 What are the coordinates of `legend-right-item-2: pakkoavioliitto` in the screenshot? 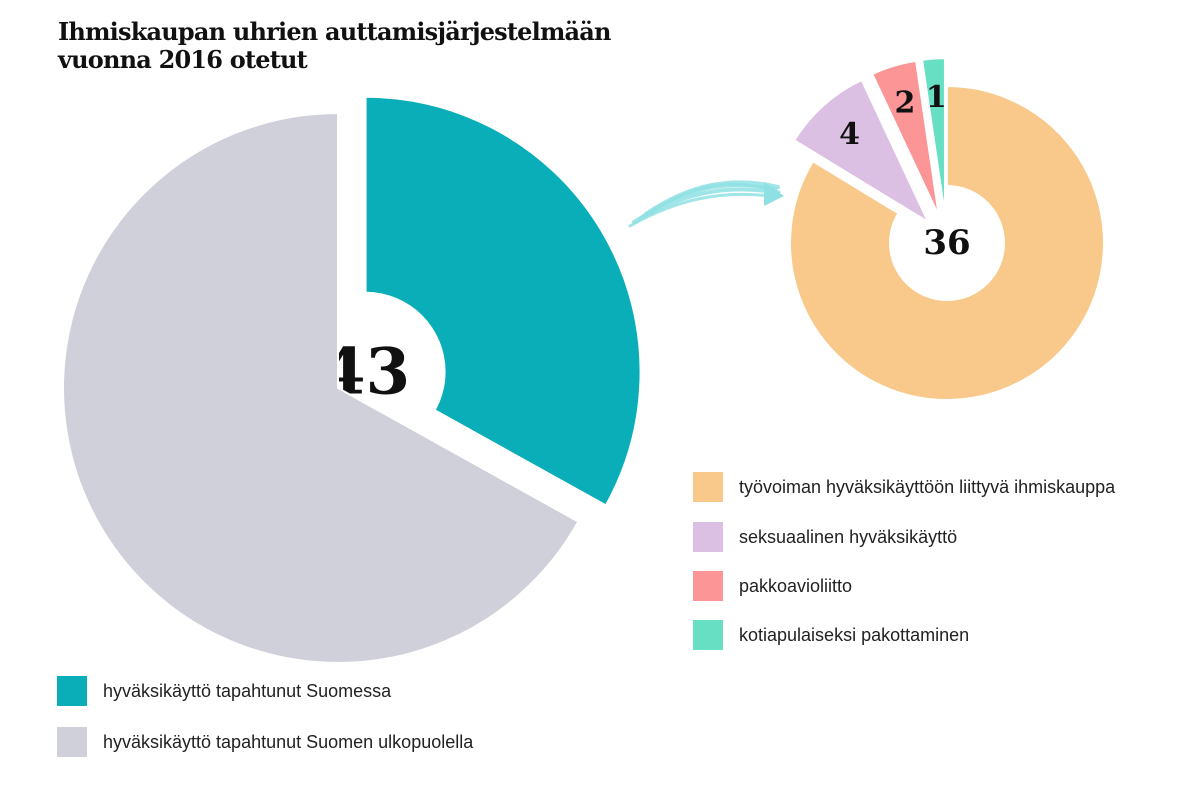 It's located at (772, 586).